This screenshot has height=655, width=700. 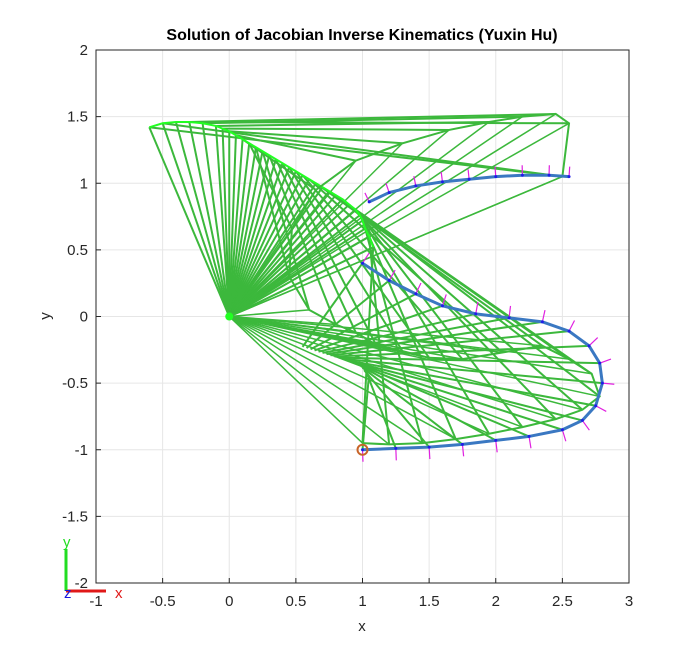 I want to click on x-tick-label: -0.5, so click(x=163, y=601).